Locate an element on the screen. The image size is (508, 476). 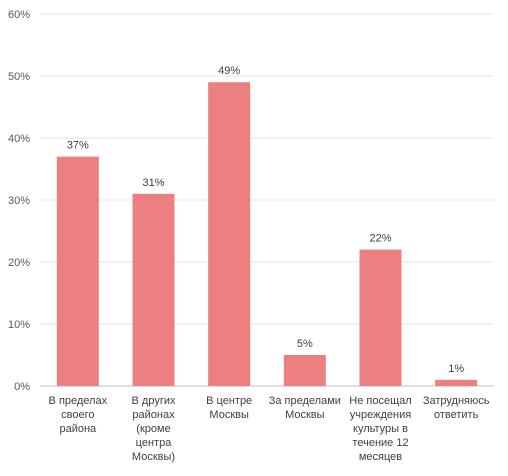
category-label: За пределами is located at coordinates (305, 401).